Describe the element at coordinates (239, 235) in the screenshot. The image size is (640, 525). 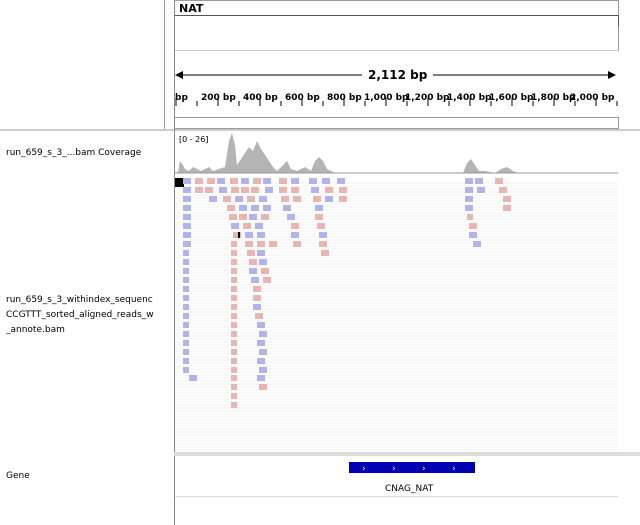
I see `mismatch-mark` at that location.